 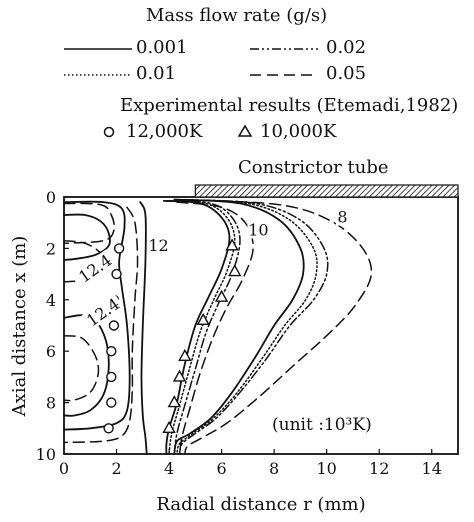 What do you see at coordinates (222, 468) in the screenshot?
I see `x-tick-label: 6` at bounding box center [222, 468].